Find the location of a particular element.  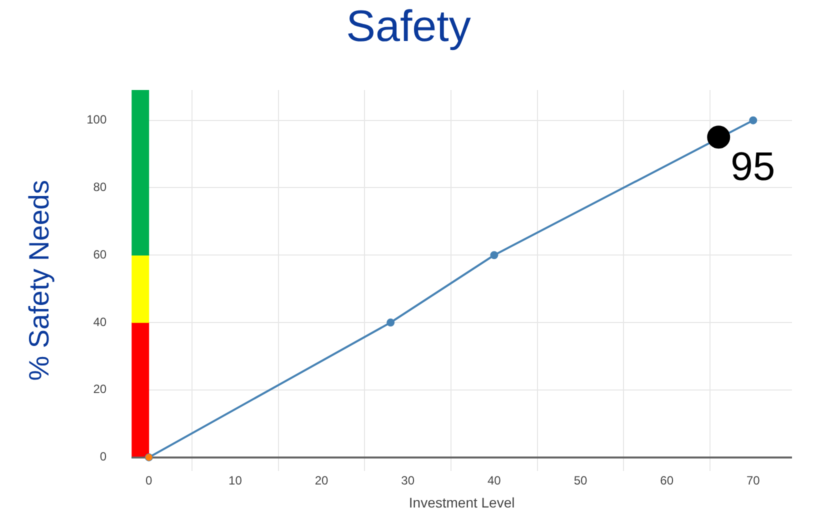

data-label: 95 is located at coordinates (753, 167).